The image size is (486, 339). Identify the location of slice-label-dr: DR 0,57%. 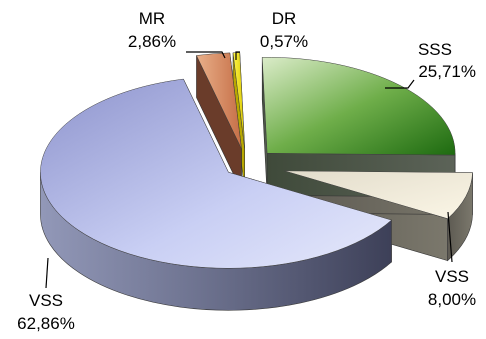
(284, 30).